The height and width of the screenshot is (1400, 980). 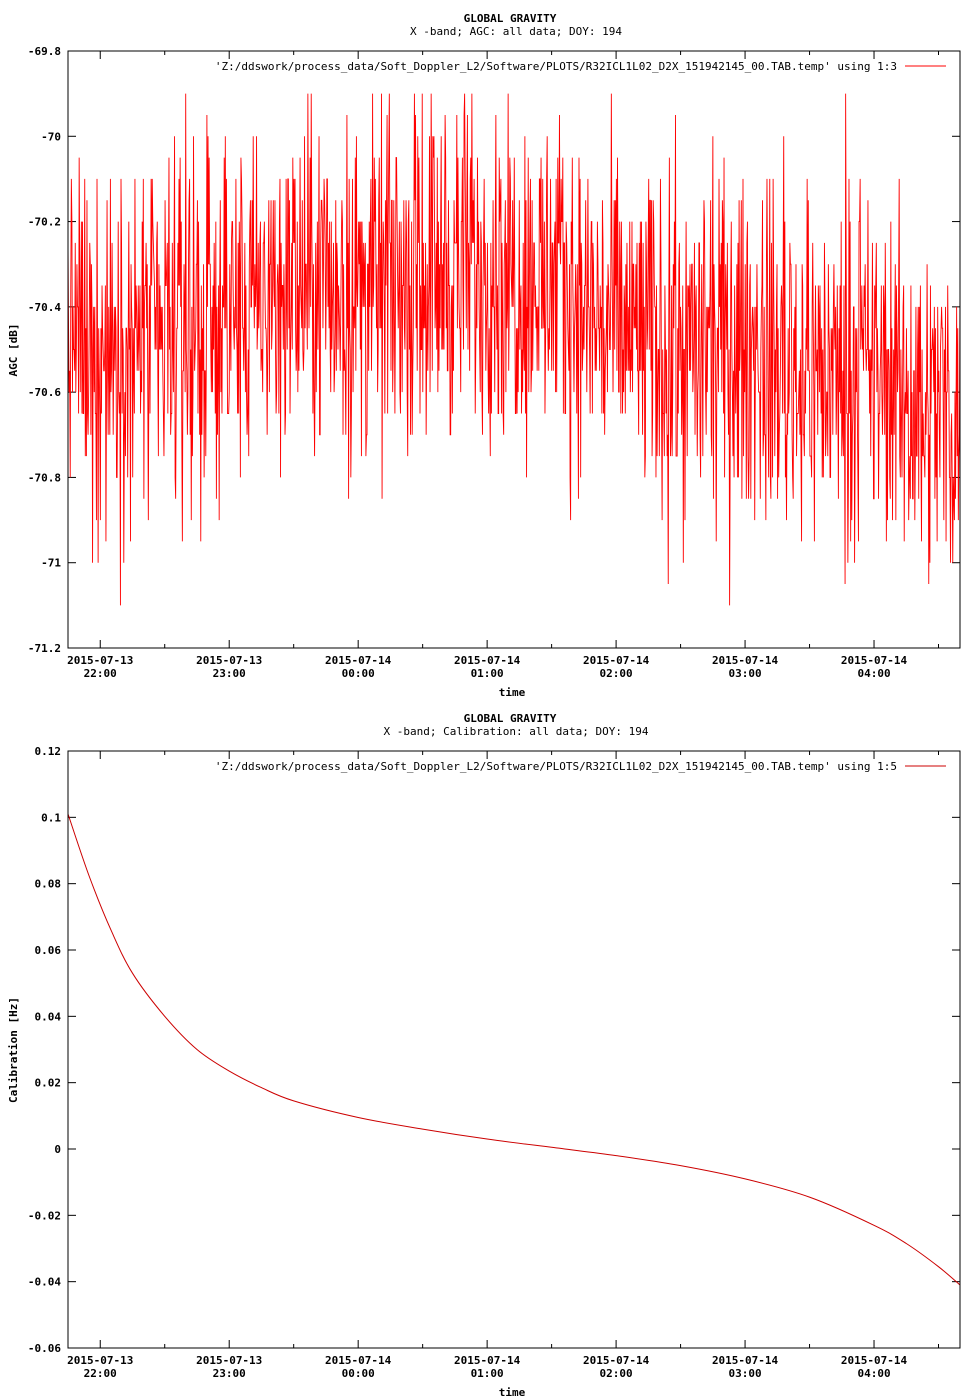 I want to click on y-axis-label: AGC [dB], so click(x=13, y=350).